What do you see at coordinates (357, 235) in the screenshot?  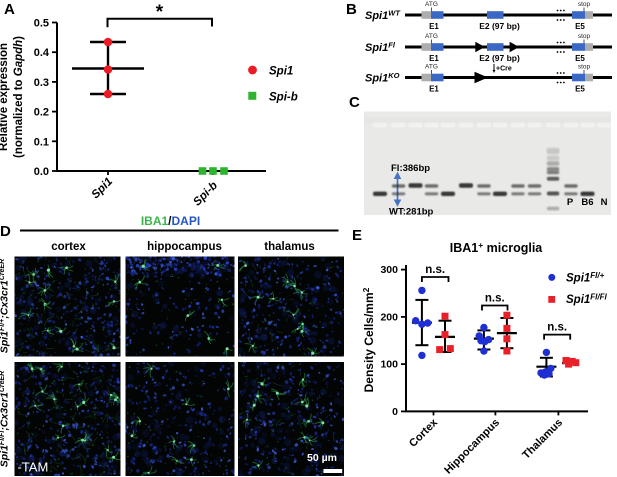 I see `svg-text: E` at bounding box center [357, 235].